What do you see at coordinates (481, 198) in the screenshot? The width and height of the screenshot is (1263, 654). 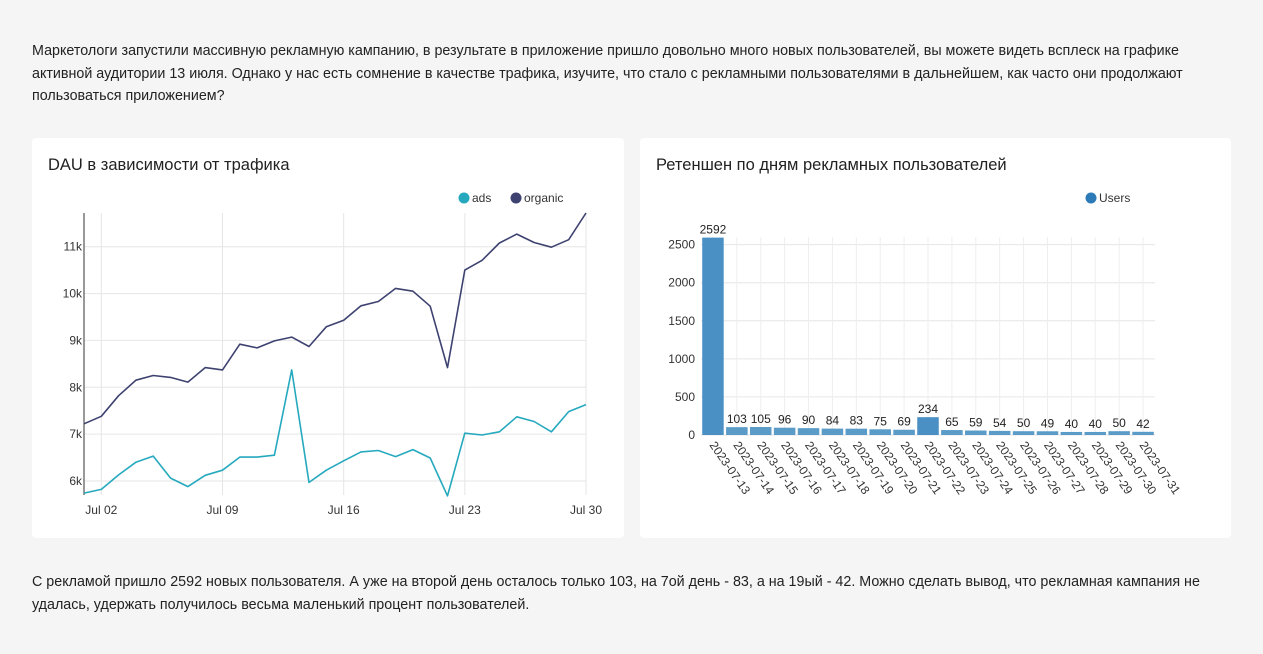 I see `dau-legend-label-ads: ads` at bounding box center [481, 198].